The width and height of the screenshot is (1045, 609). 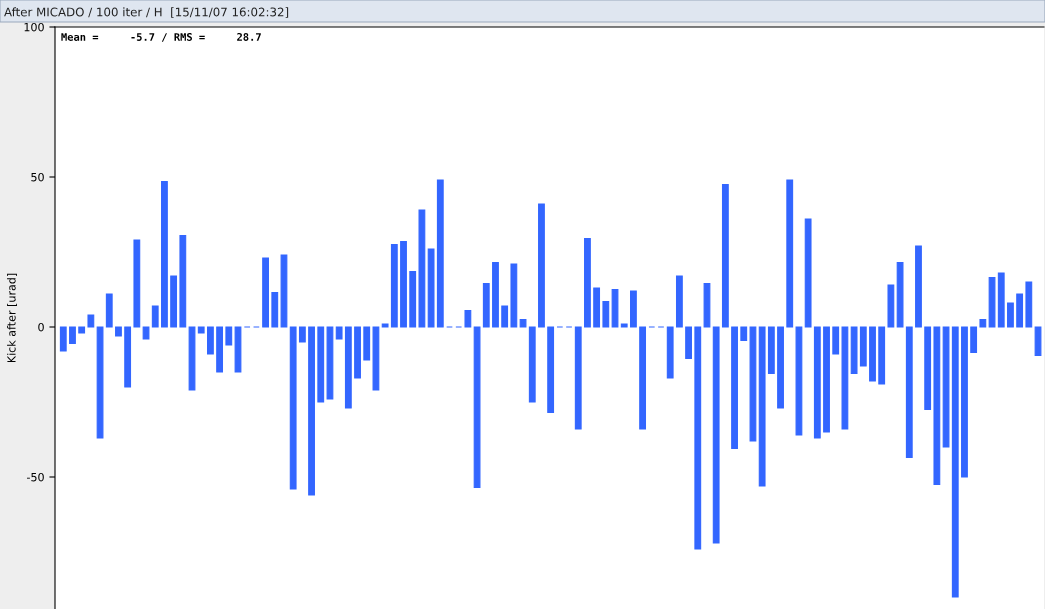 I want to click on y-tick-label: 100, so click(x=34, y=27).